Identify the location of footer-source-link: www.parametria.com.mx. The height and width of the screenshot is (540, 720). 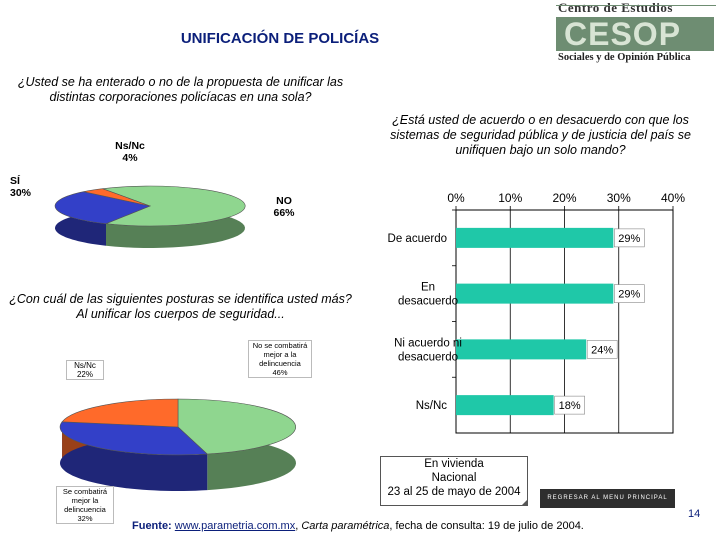
(235, 526).